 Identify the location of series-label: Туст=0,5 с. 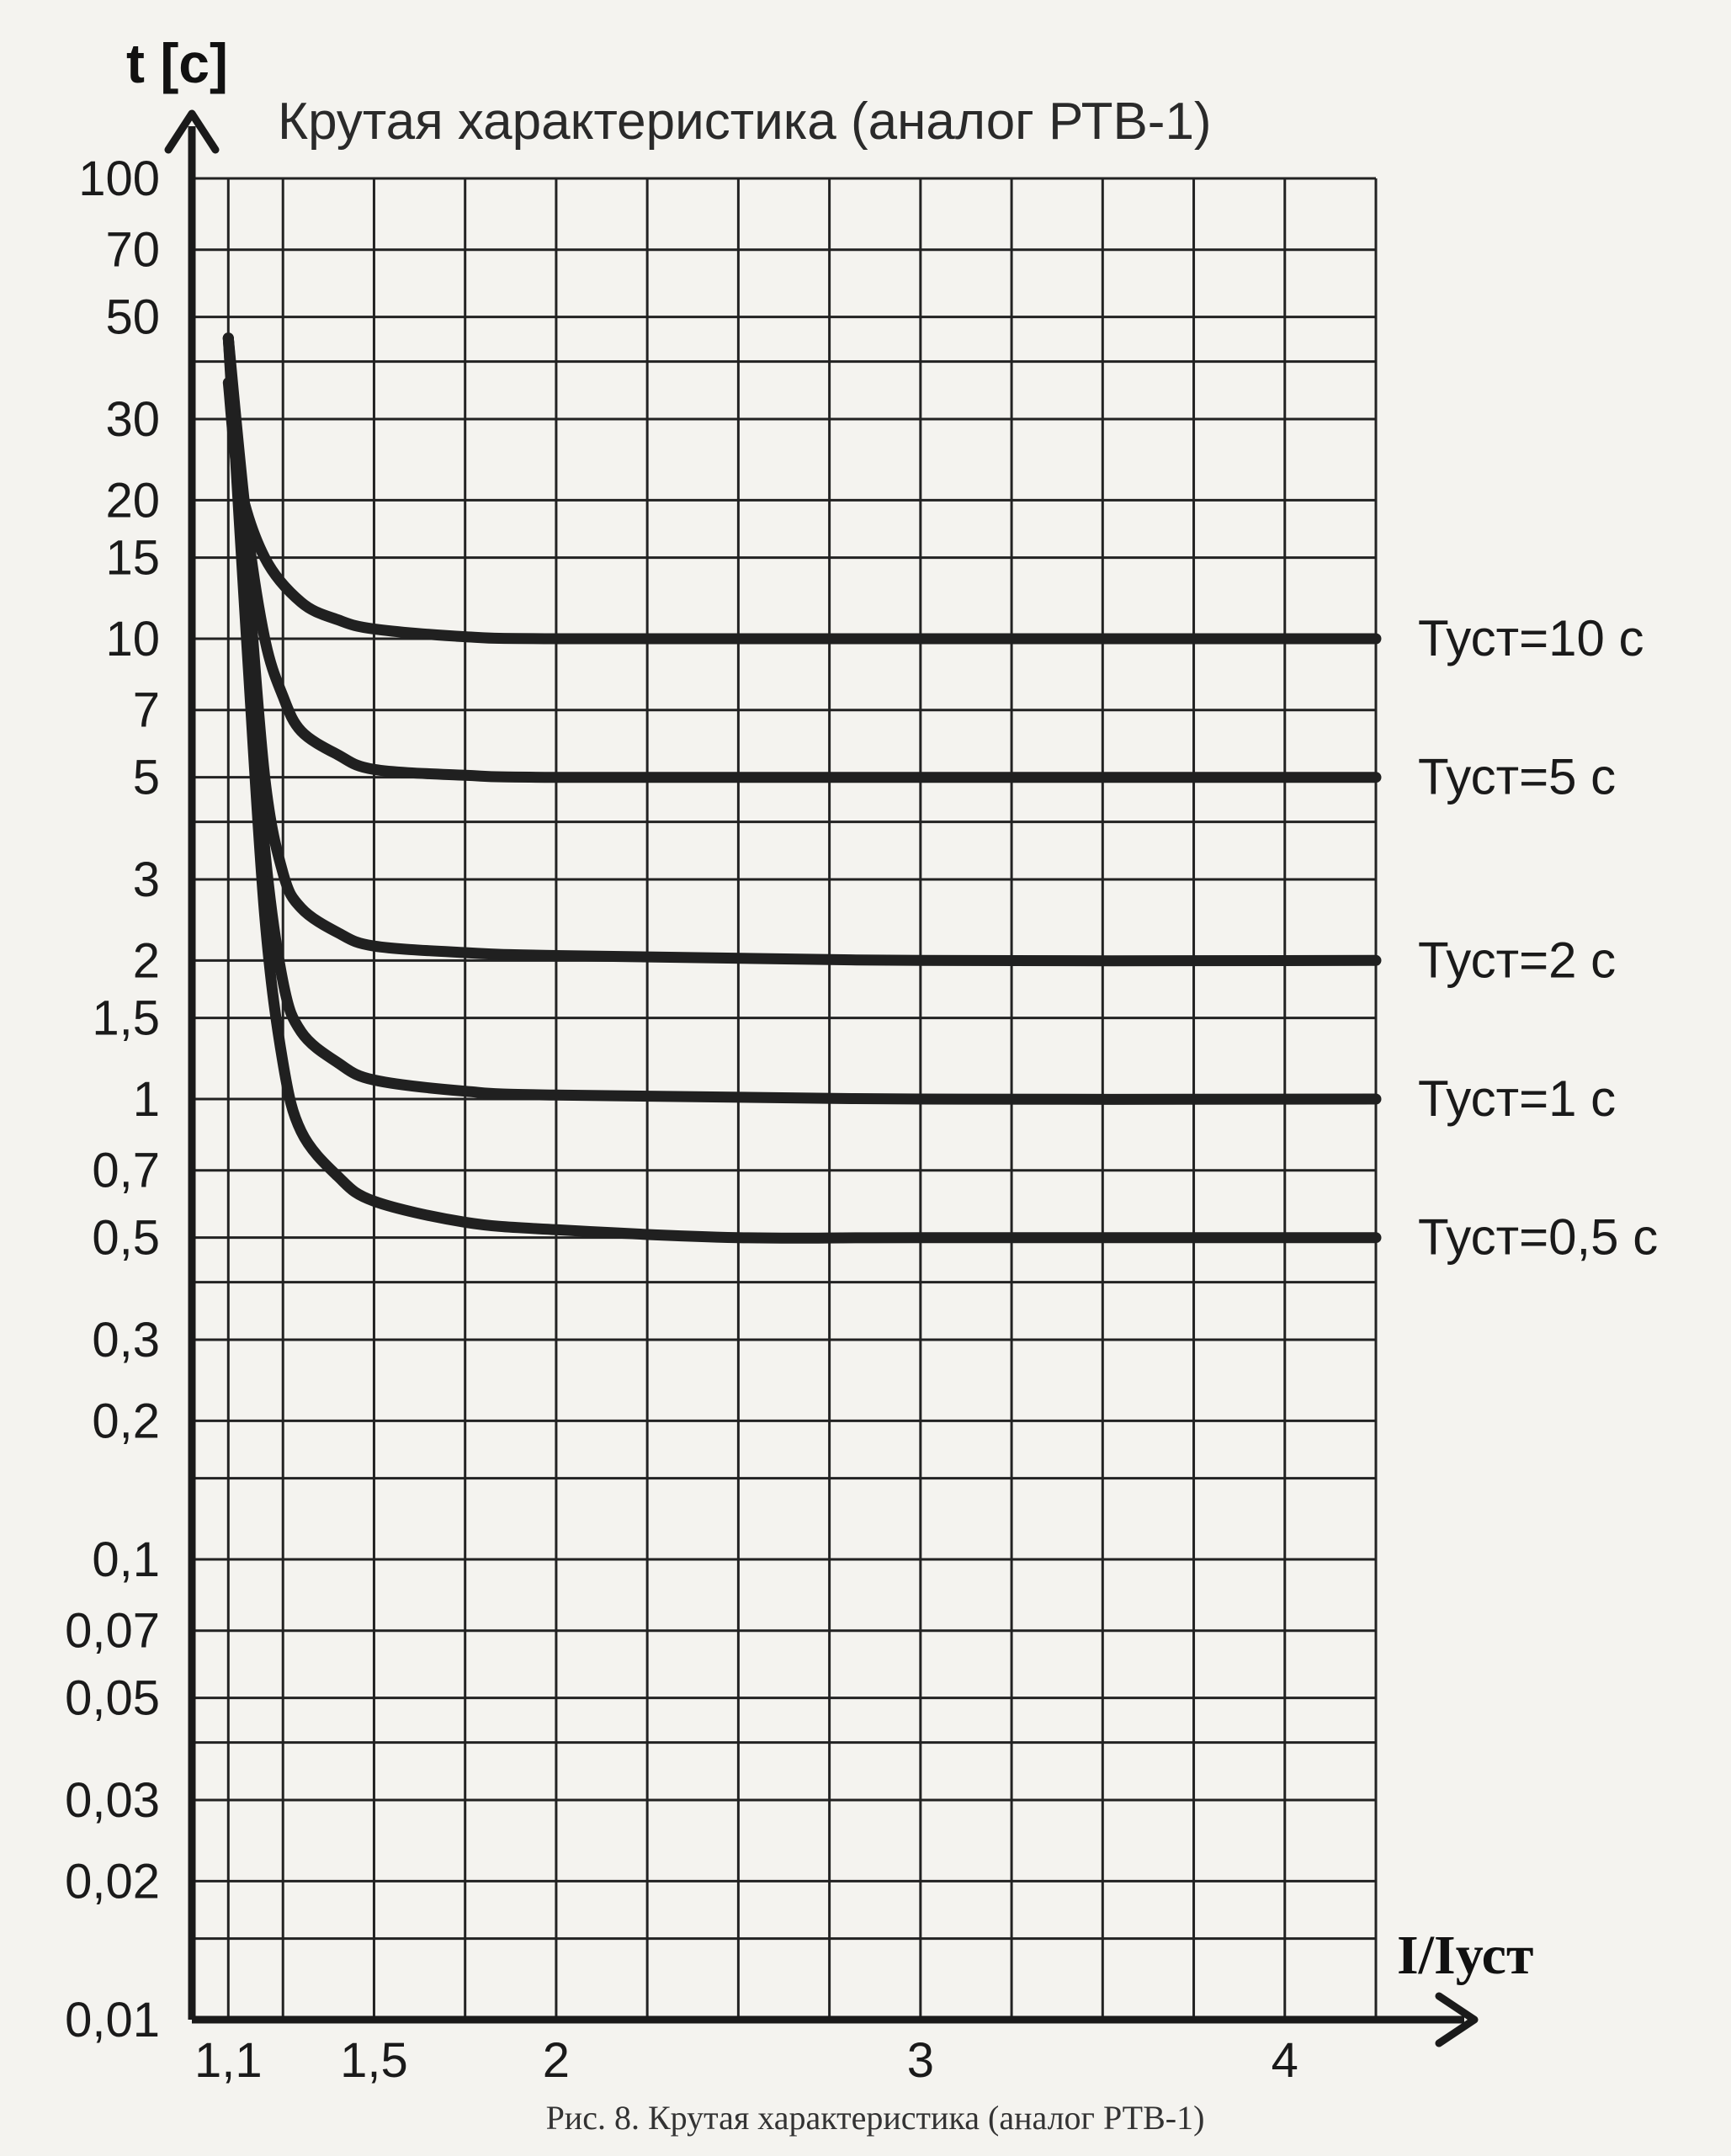
(1538, 1237).